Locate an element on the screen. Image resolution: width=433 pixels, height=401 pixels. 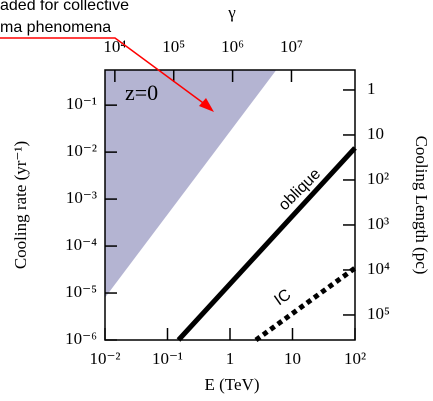
y2-axis-label: Cooling Length (pc) is located at coordinates (421, 205).